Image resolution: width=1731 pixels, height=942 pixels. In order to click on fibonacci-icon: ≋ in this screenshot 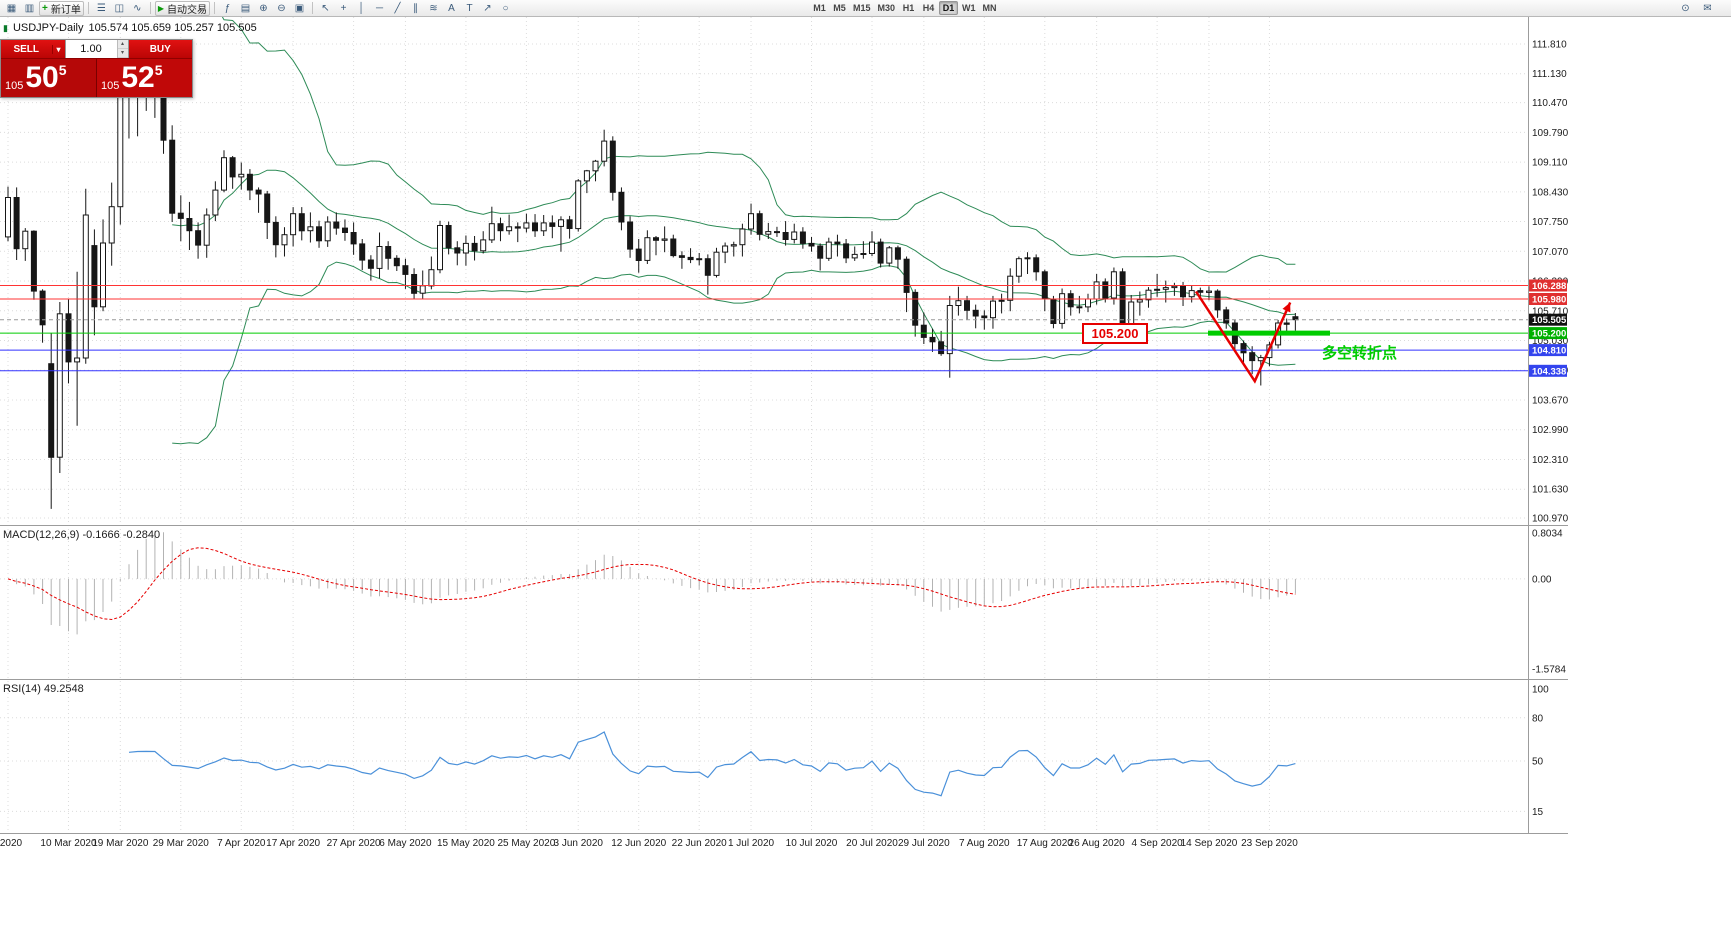, I will do `click(433, 8)`.